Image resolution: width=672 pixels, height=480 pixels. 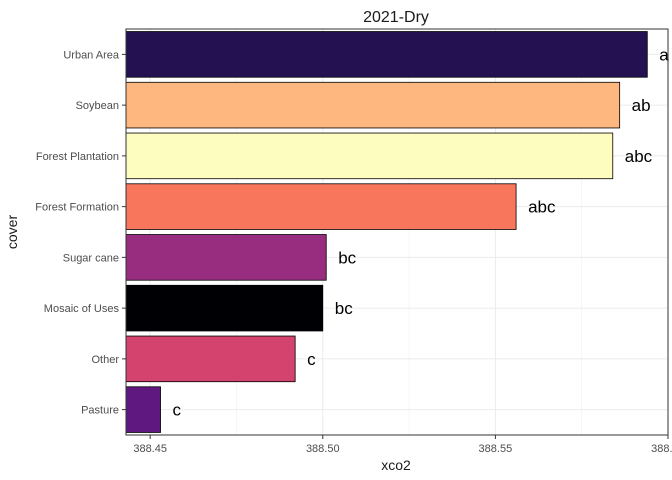 What do you see at coordinates (402, 445) in the screenshot?
I see `x-axis-ticks: 388.45 388.50 388.55 388.60` at bounding box center [402, 445].